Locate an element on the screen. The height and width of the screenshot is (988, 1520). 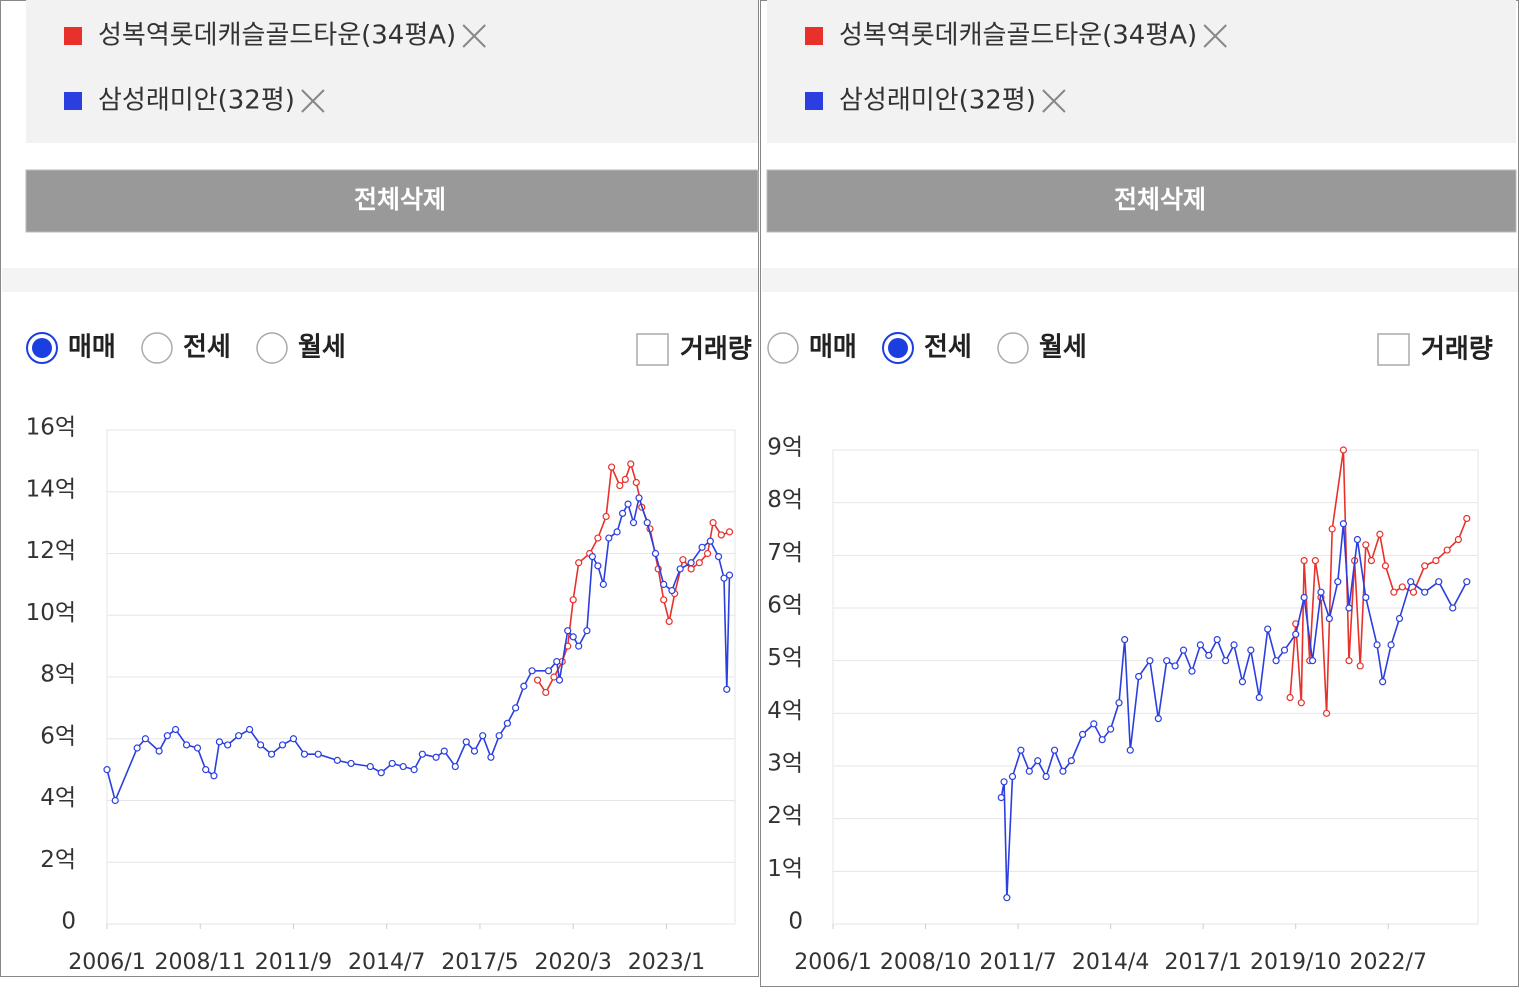
y-tick-label: 5억 is located at coordinates (785, 658).